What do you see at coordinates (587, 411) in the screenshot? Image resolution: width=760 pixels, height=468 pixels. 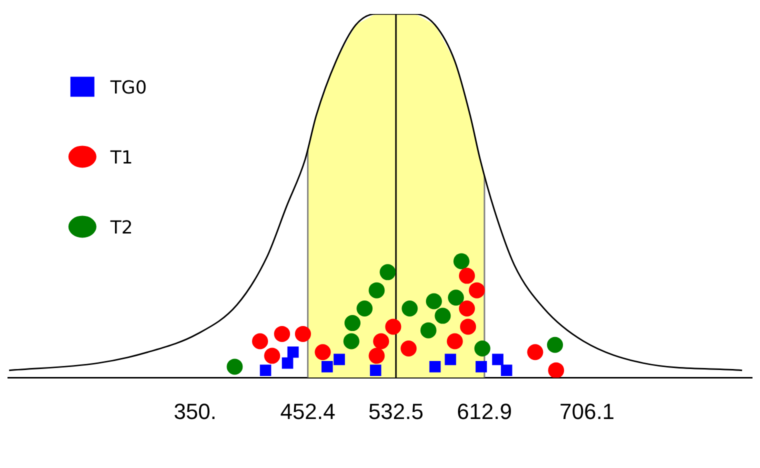 I see `x-tick-label: 706.1` at bounding box center [587, 411].